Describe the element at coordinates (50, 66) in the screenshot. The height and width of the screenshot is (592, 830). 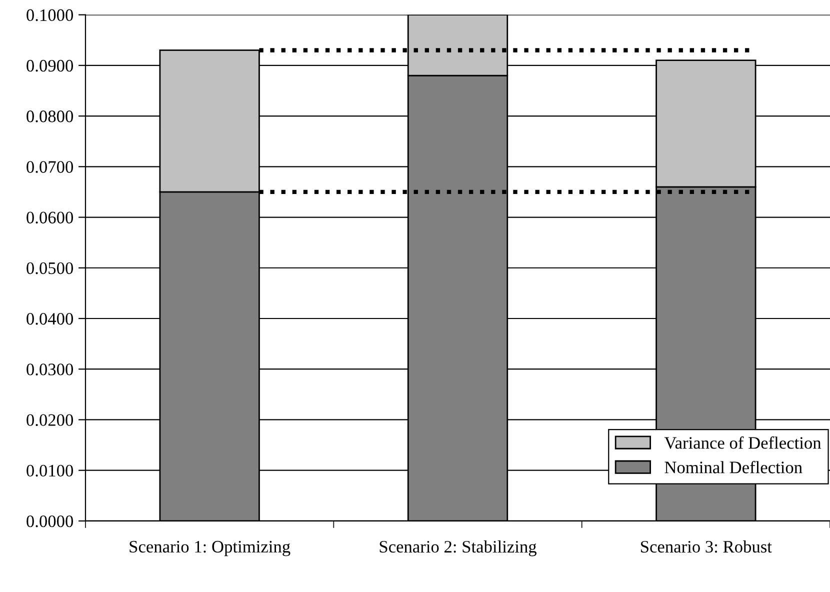
I see `y-tick-label: 0.0900` at that location.